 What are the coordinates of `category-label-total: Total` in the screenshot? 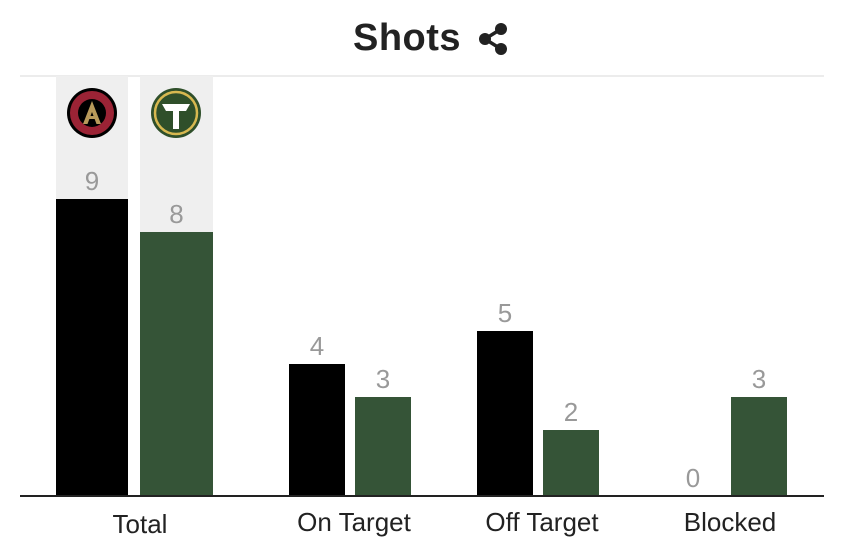 It's located at (140, 524).